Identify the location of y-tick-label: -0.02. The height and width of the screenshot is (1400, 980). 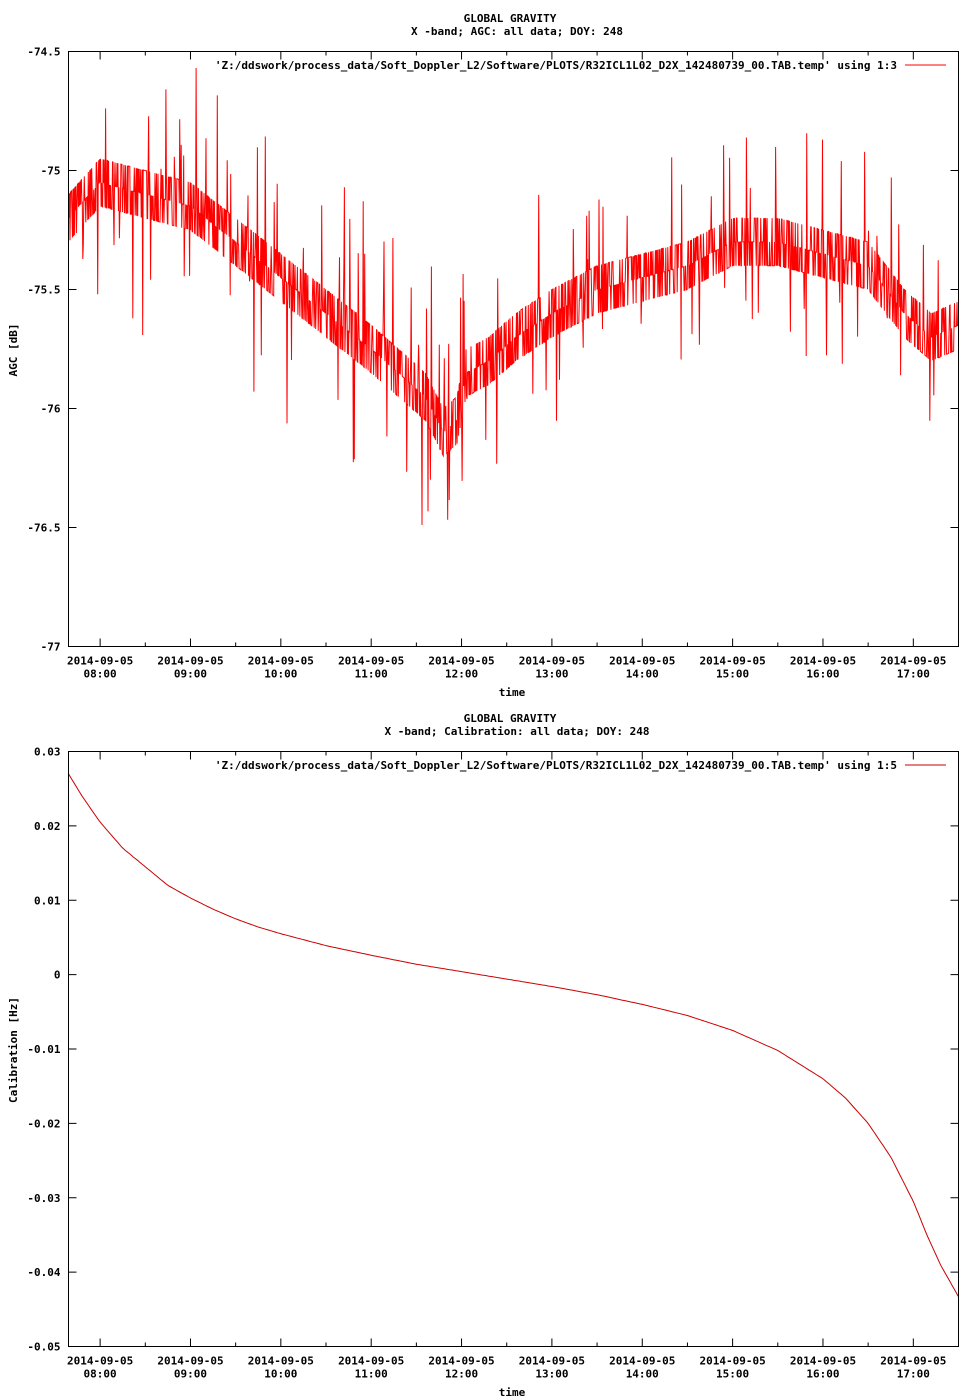
(43, 1123).